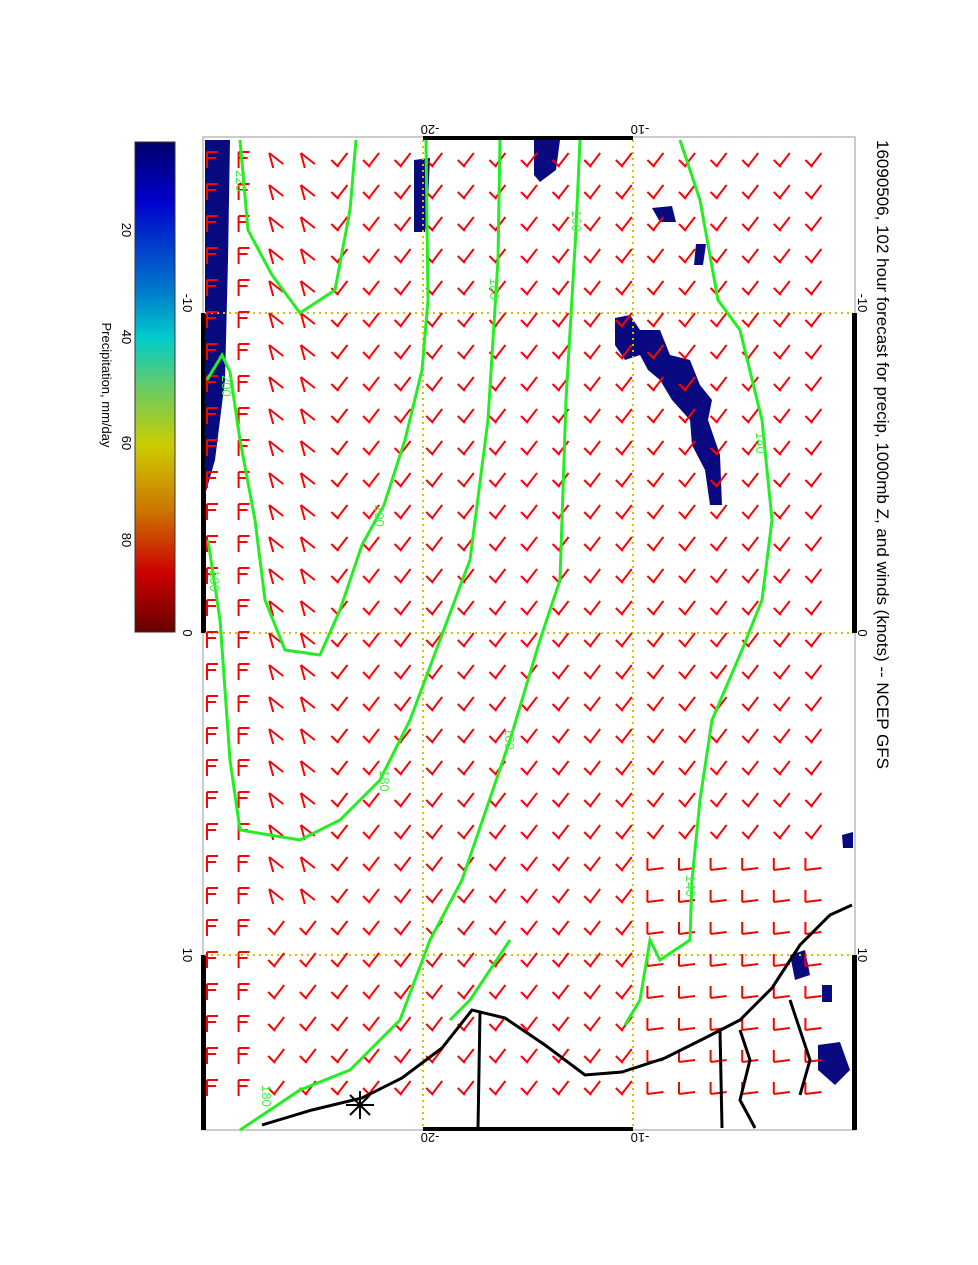 This screenshot has height=1265, width=978. Describe the element at coordinates (430, 129) in the screenshot. I see `lat-label-top: -20` at that location.